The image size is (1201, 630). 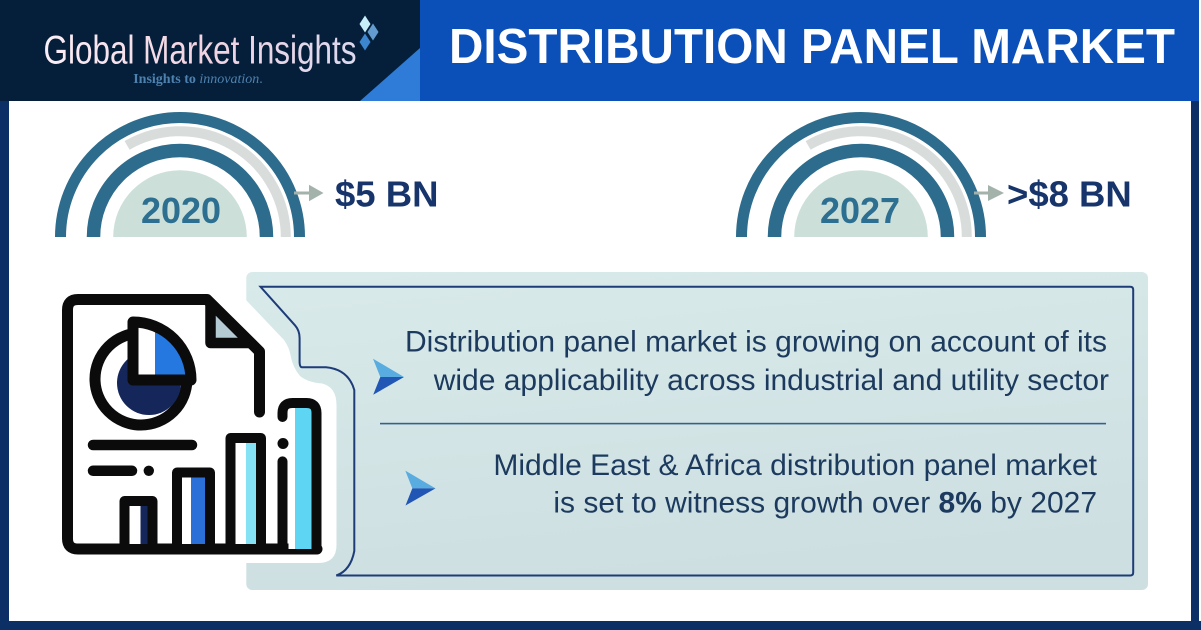 What do you see at coordinates (198, 79) in the screenshot?
I see `svg-text: Insights to innovation.` at bounding box center [198, 79].